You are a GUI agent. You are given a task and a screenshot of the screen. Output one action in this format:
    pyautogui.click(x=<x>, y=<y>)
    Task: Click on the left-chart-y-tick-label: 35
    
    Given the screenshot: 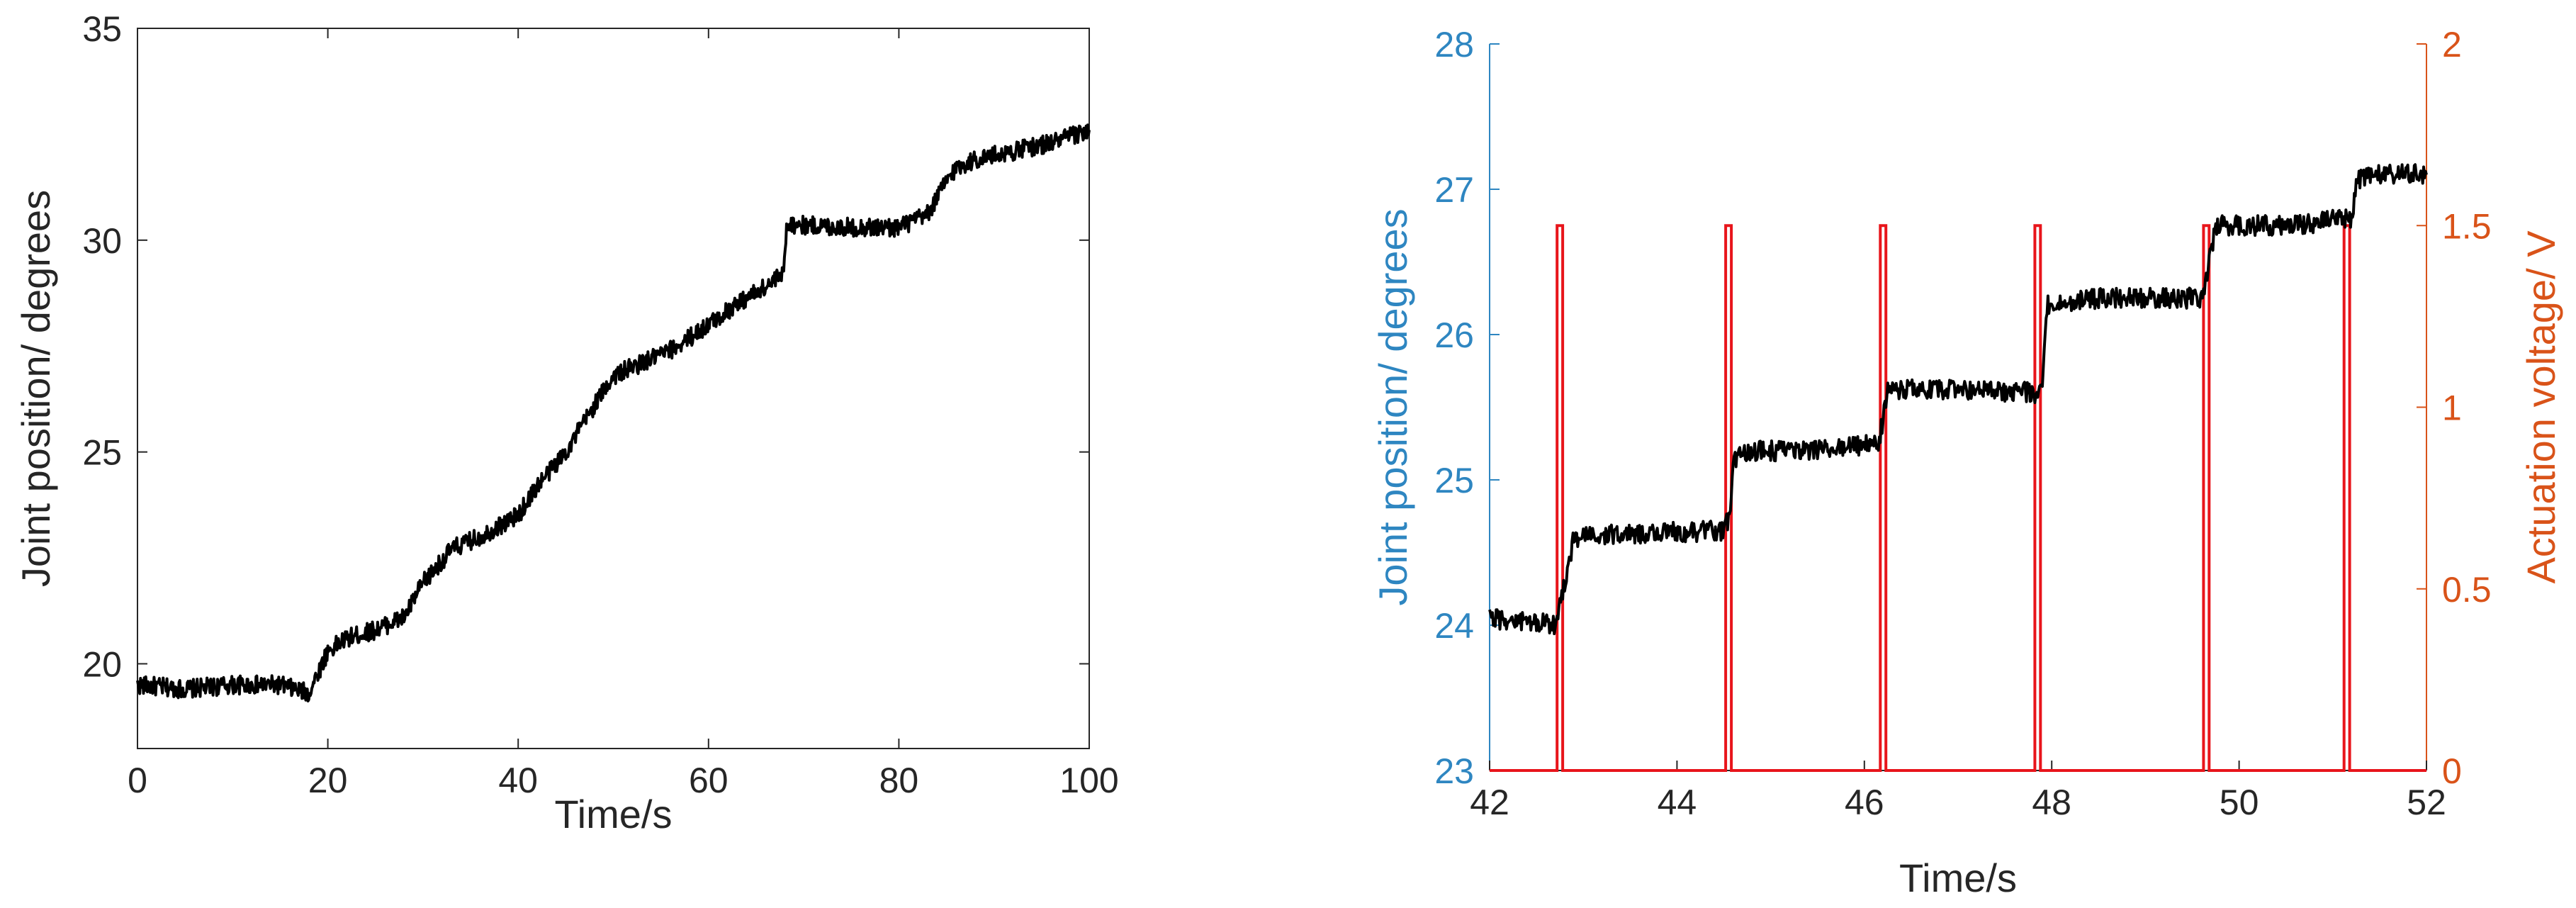 What is the action you would take?
    pyautogui.click(x=102, y=29)
    